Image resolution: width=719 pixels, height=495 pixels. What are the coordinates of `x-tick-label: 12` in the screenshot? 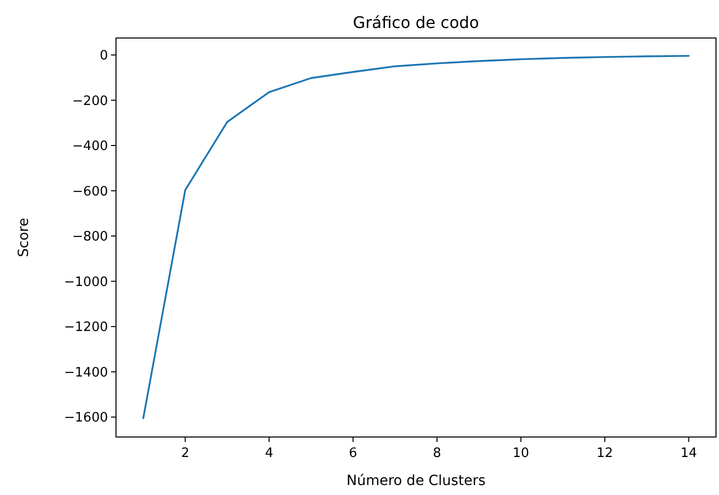 It's located at (605, 453).